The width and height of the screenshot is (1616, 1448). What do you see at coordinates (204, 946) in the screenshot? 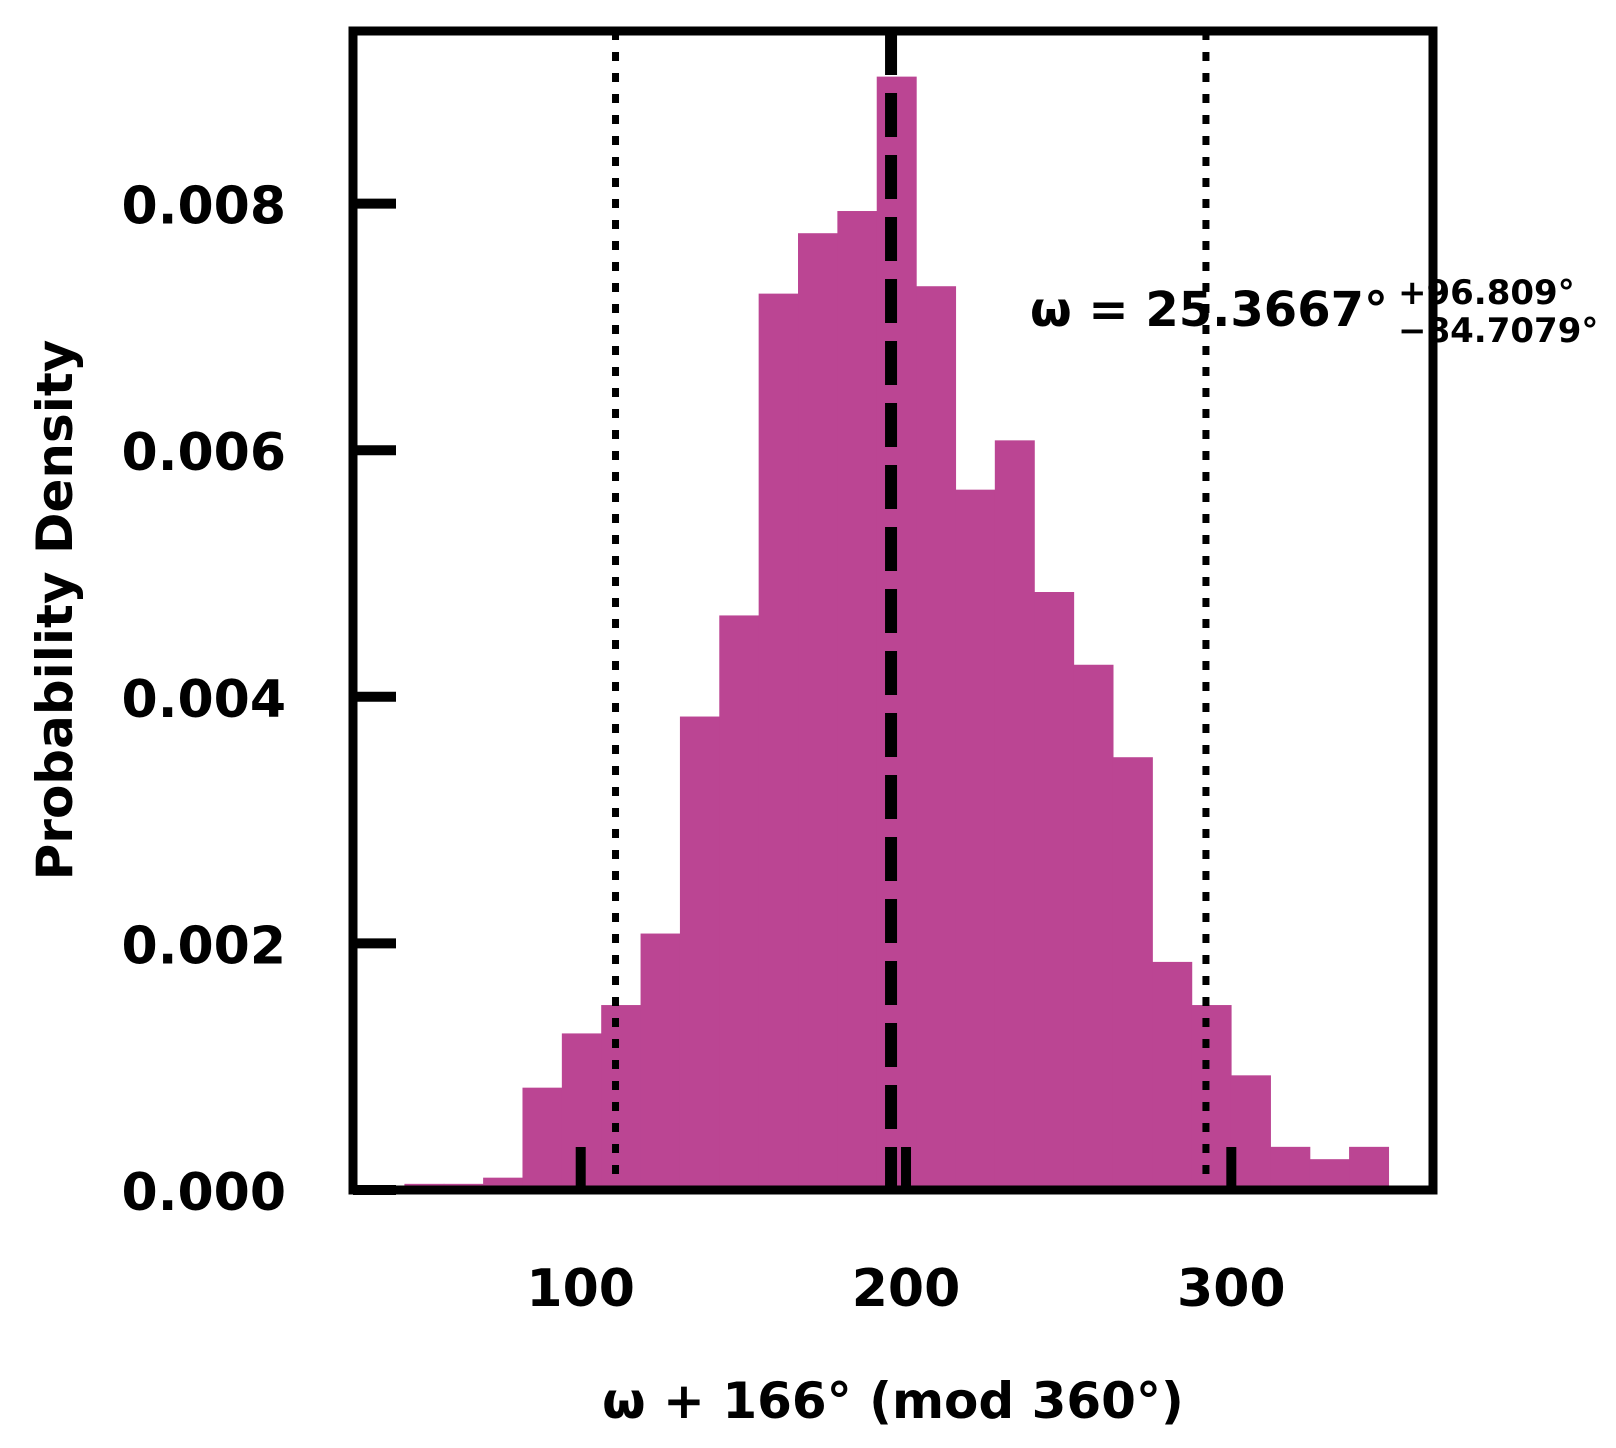
I see `y-tick-label-1: 0.002` at bounding box center [204, 946].